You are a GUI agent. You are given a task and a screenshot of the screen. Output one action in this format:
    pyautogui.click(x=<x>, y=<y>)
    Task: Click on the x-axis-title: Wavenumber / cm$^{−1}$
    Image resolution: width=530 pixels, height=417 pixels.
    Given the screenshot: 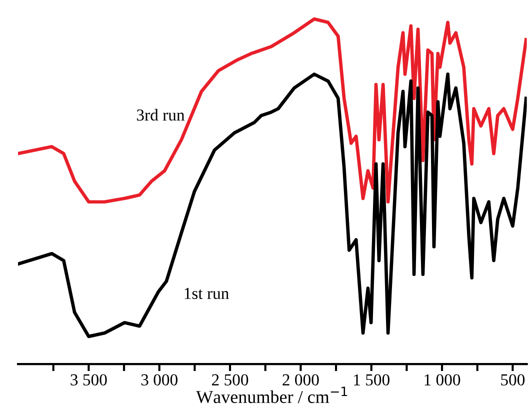 What is the action you would take?
    pyautogui.click(x=272, y=395)
    